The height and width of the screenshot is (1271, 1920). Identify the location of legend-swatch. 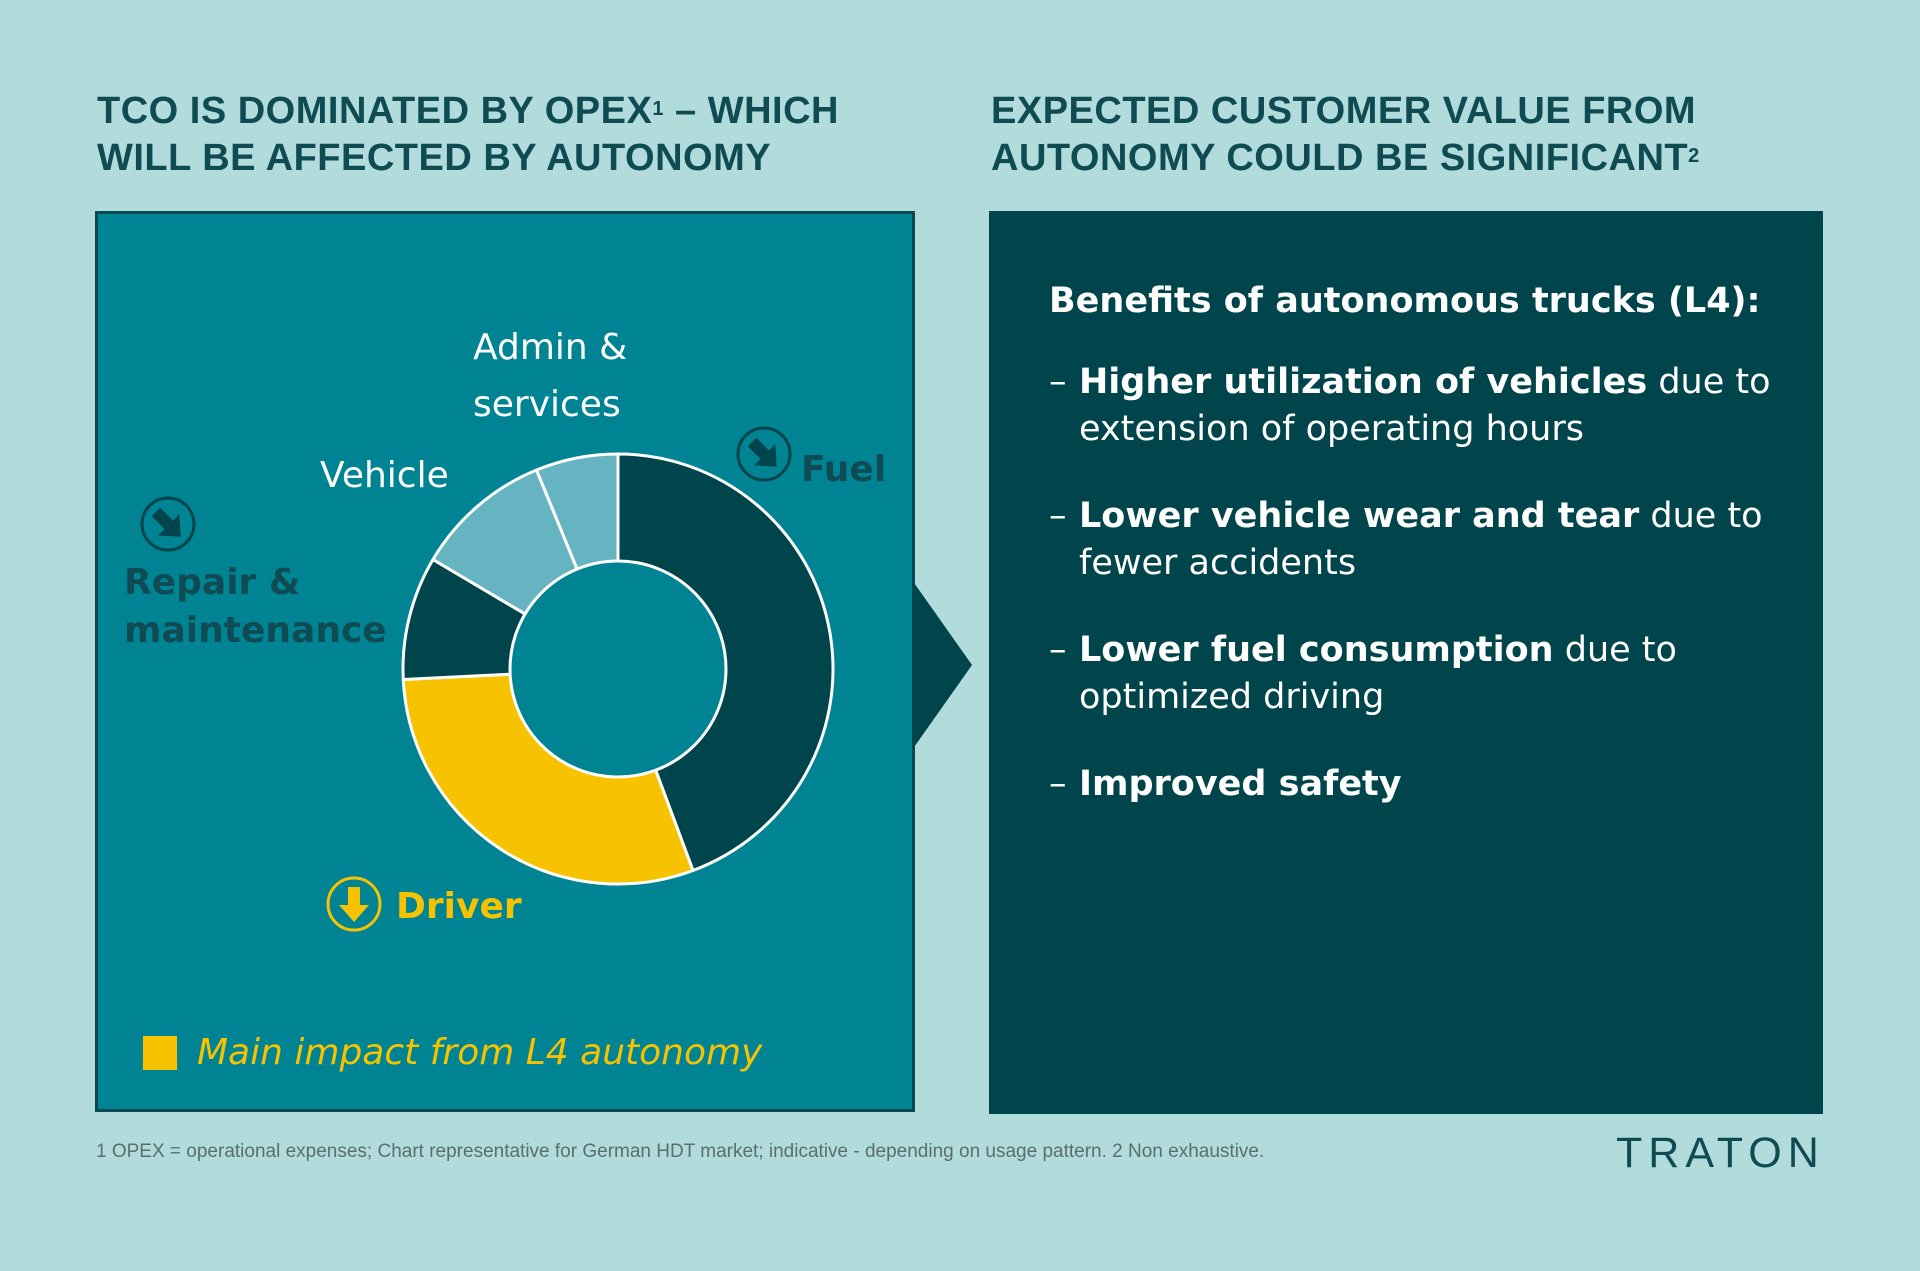
(160, 1052).